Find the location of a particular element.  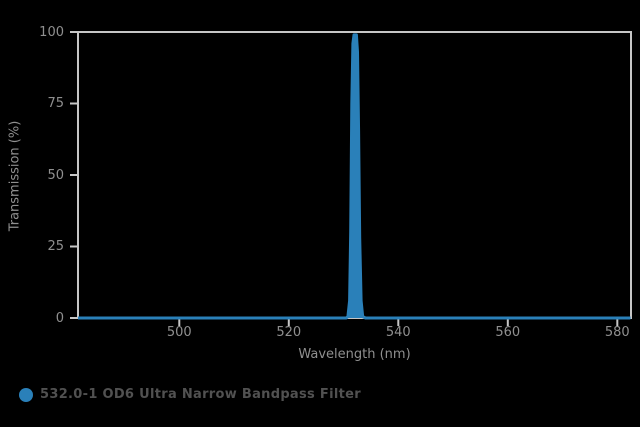

y-tick-label: 25 is located at coordinates (55, 246).